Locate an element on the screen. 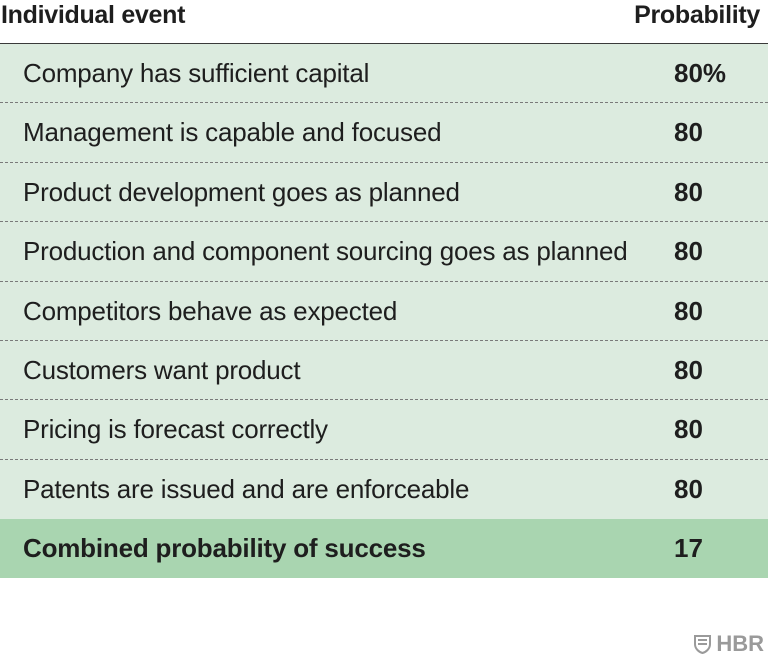 The height and width of the screenshot is (663, 768). event-label: Product development goes as planned is located at coordinates (241, 191).